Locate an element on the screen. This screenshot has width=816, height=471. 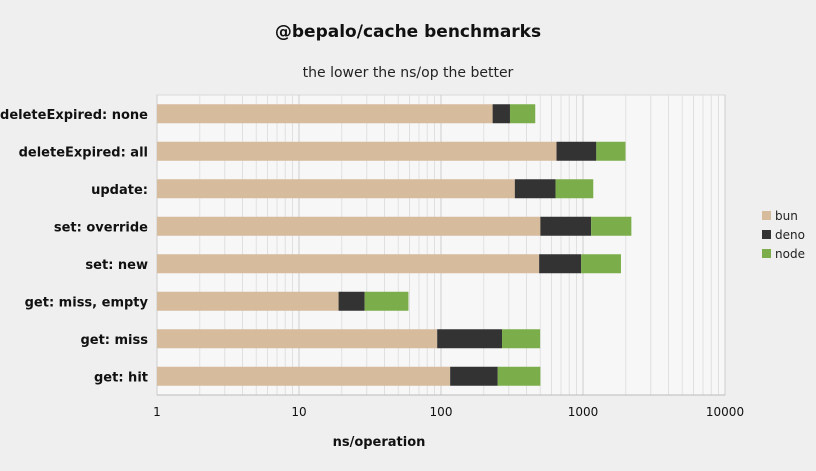
x-tick-labels: 1 10 100 1000 10000 is located at coordinates (448, 412).